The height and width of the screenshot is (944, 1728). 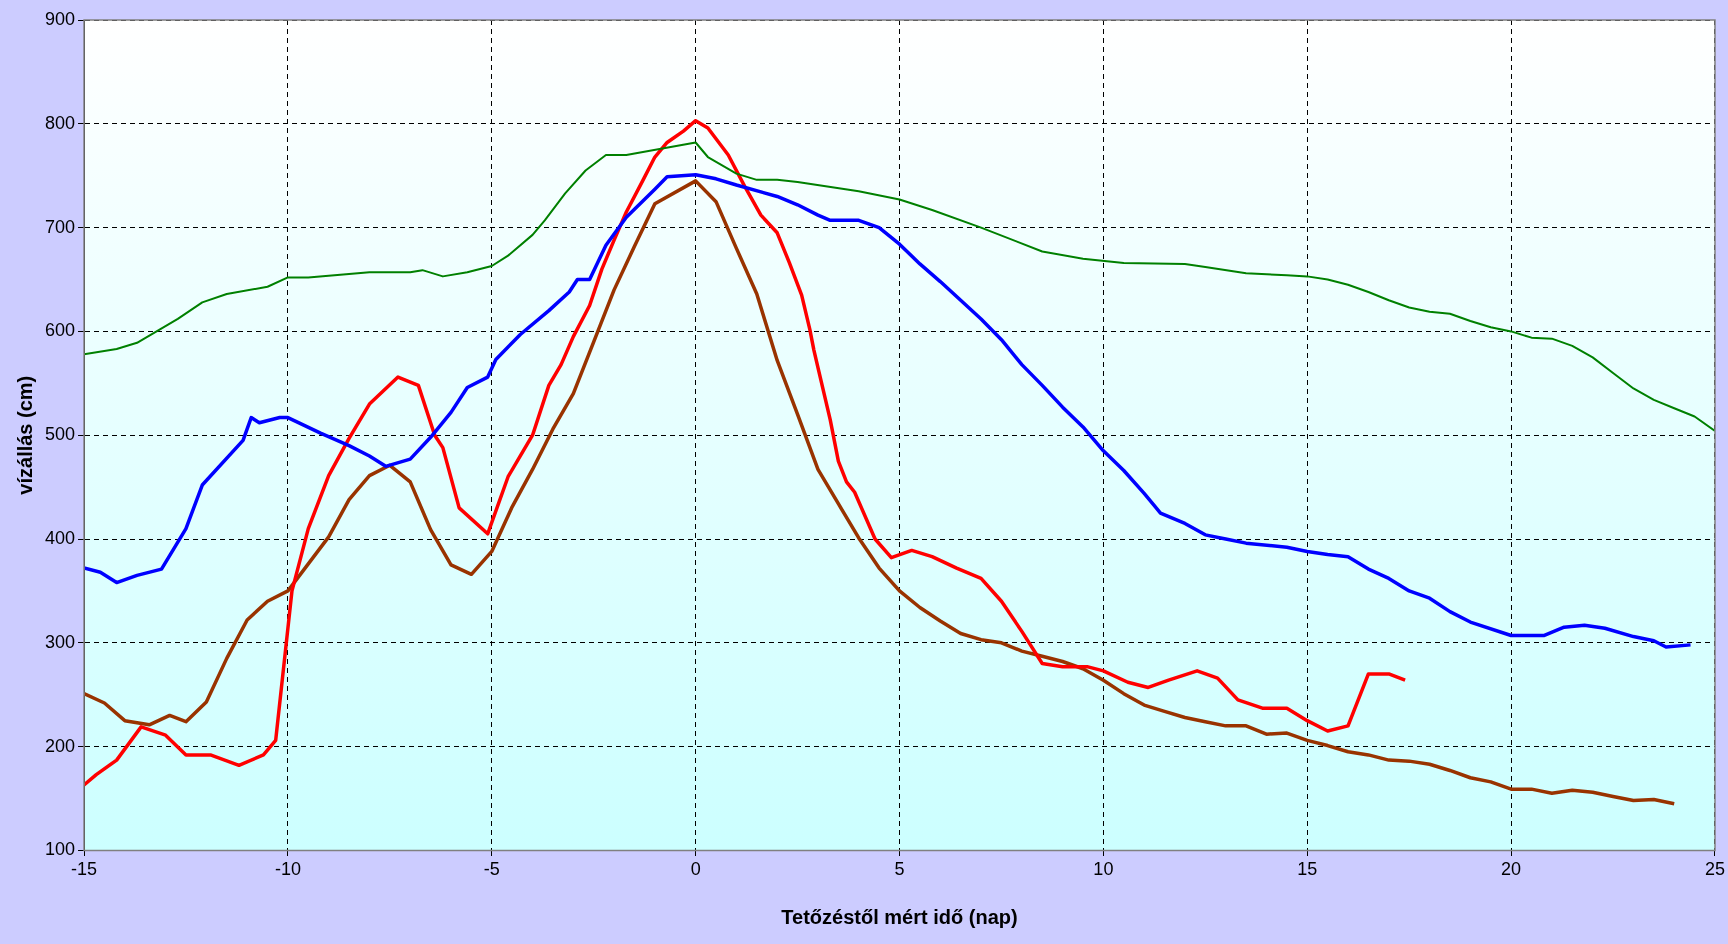 What do you see at coordinates (695, 869) in the screenshot?
I see `x-tick-label: 0` at bounding box center [695, 869].